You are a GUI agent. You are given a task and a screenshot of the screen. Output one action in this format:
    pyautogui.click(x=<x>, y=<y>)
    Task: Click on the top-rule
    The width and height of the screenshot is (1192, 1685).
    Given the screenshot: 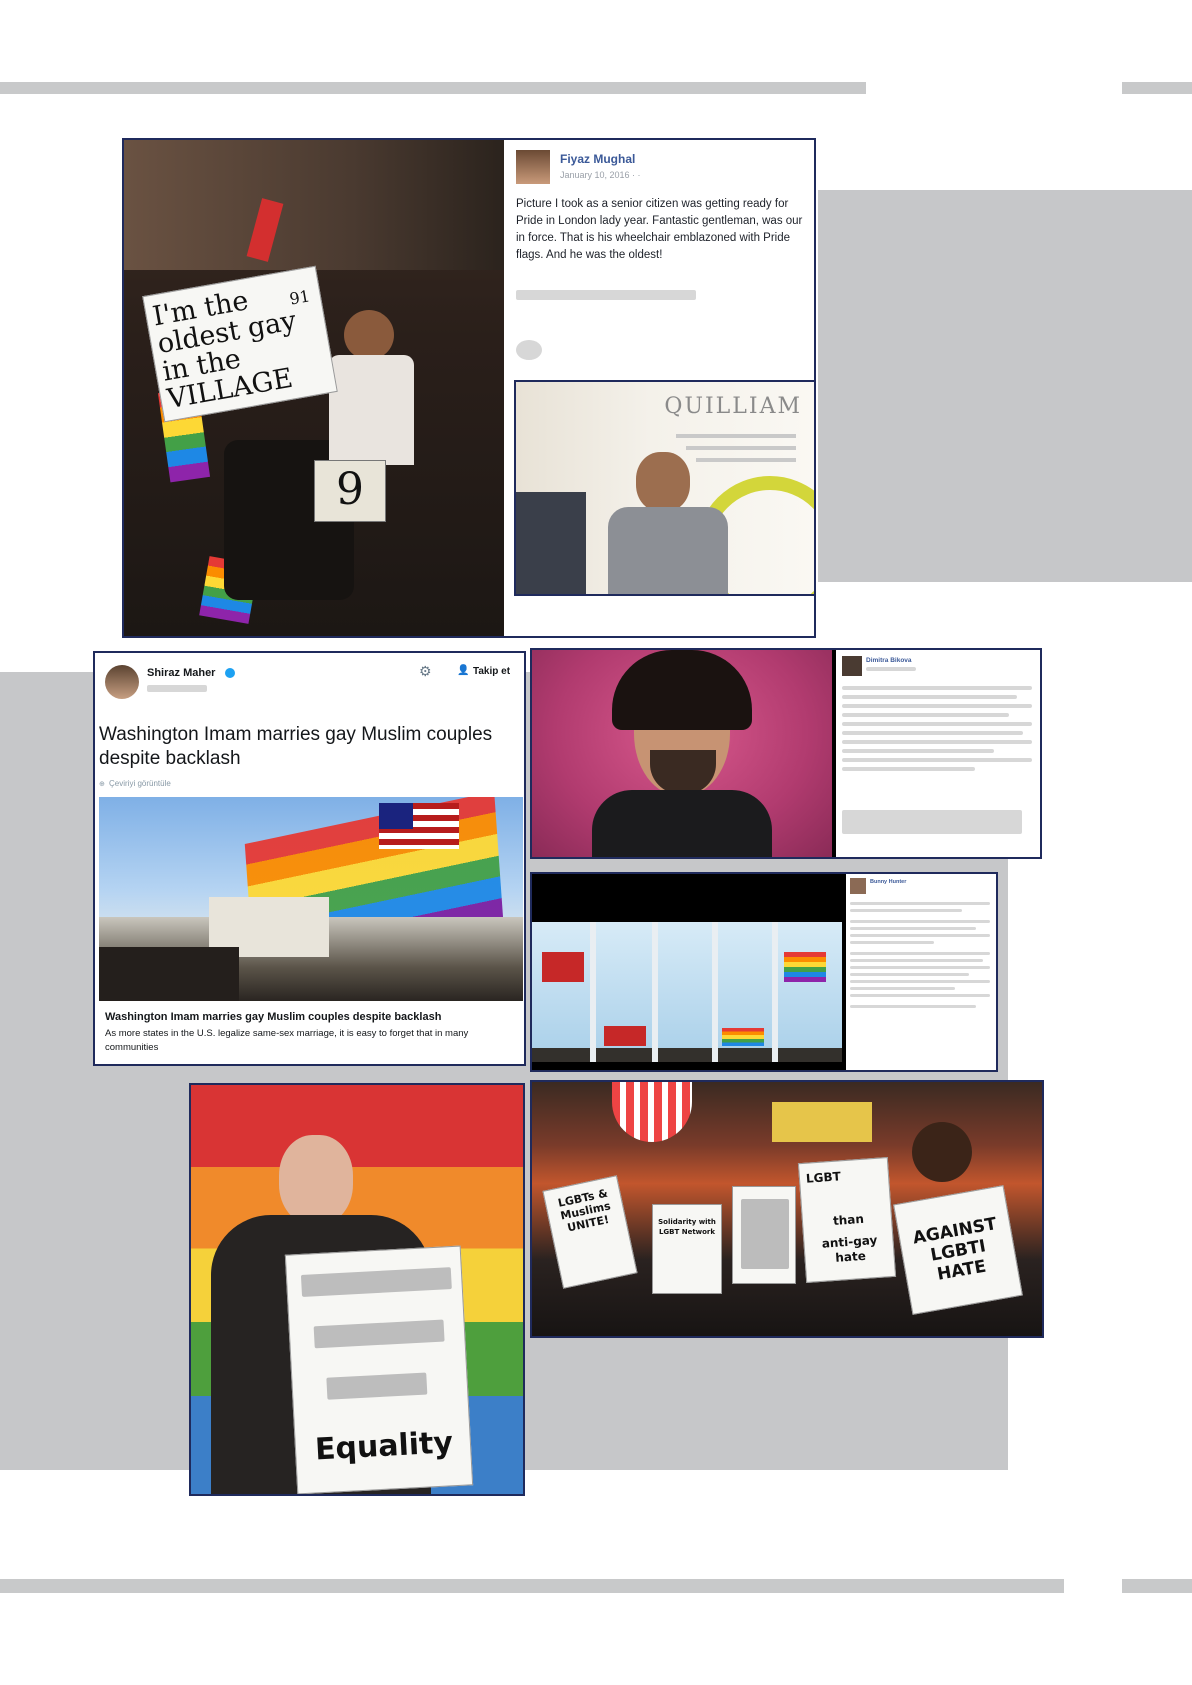 What is the action you would take?
    pyautogui.click(x=433, y=88)
    